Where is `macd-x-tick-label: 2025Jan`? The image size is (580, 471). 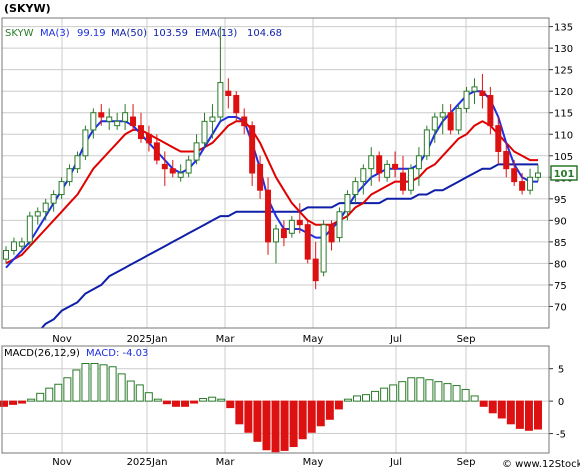 macd-x-tick-label: 2025Jan is located at coordinates (147, 462).